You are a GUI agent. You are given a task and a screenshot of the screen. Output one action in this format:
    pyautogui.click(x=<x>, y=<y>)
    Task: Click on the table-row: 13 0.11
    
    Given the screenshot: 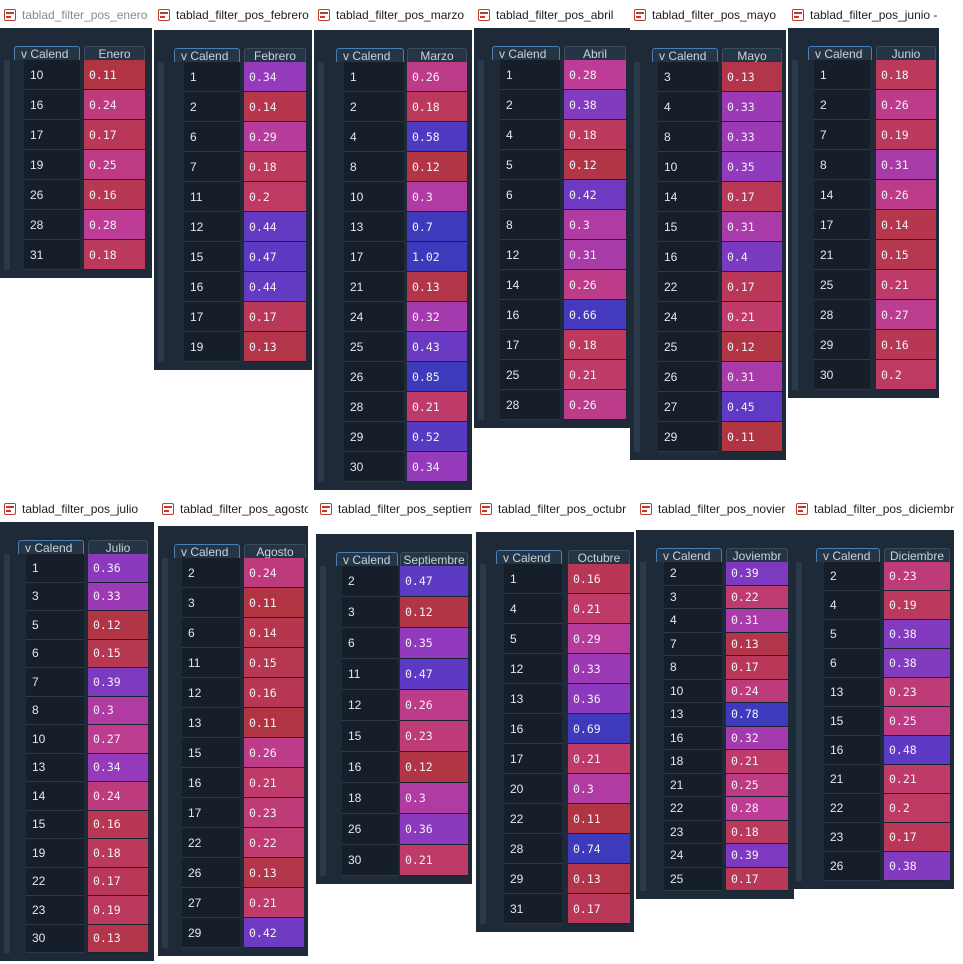 What is the action you would take?
    pyautogui.click(x=233, y=723)
    